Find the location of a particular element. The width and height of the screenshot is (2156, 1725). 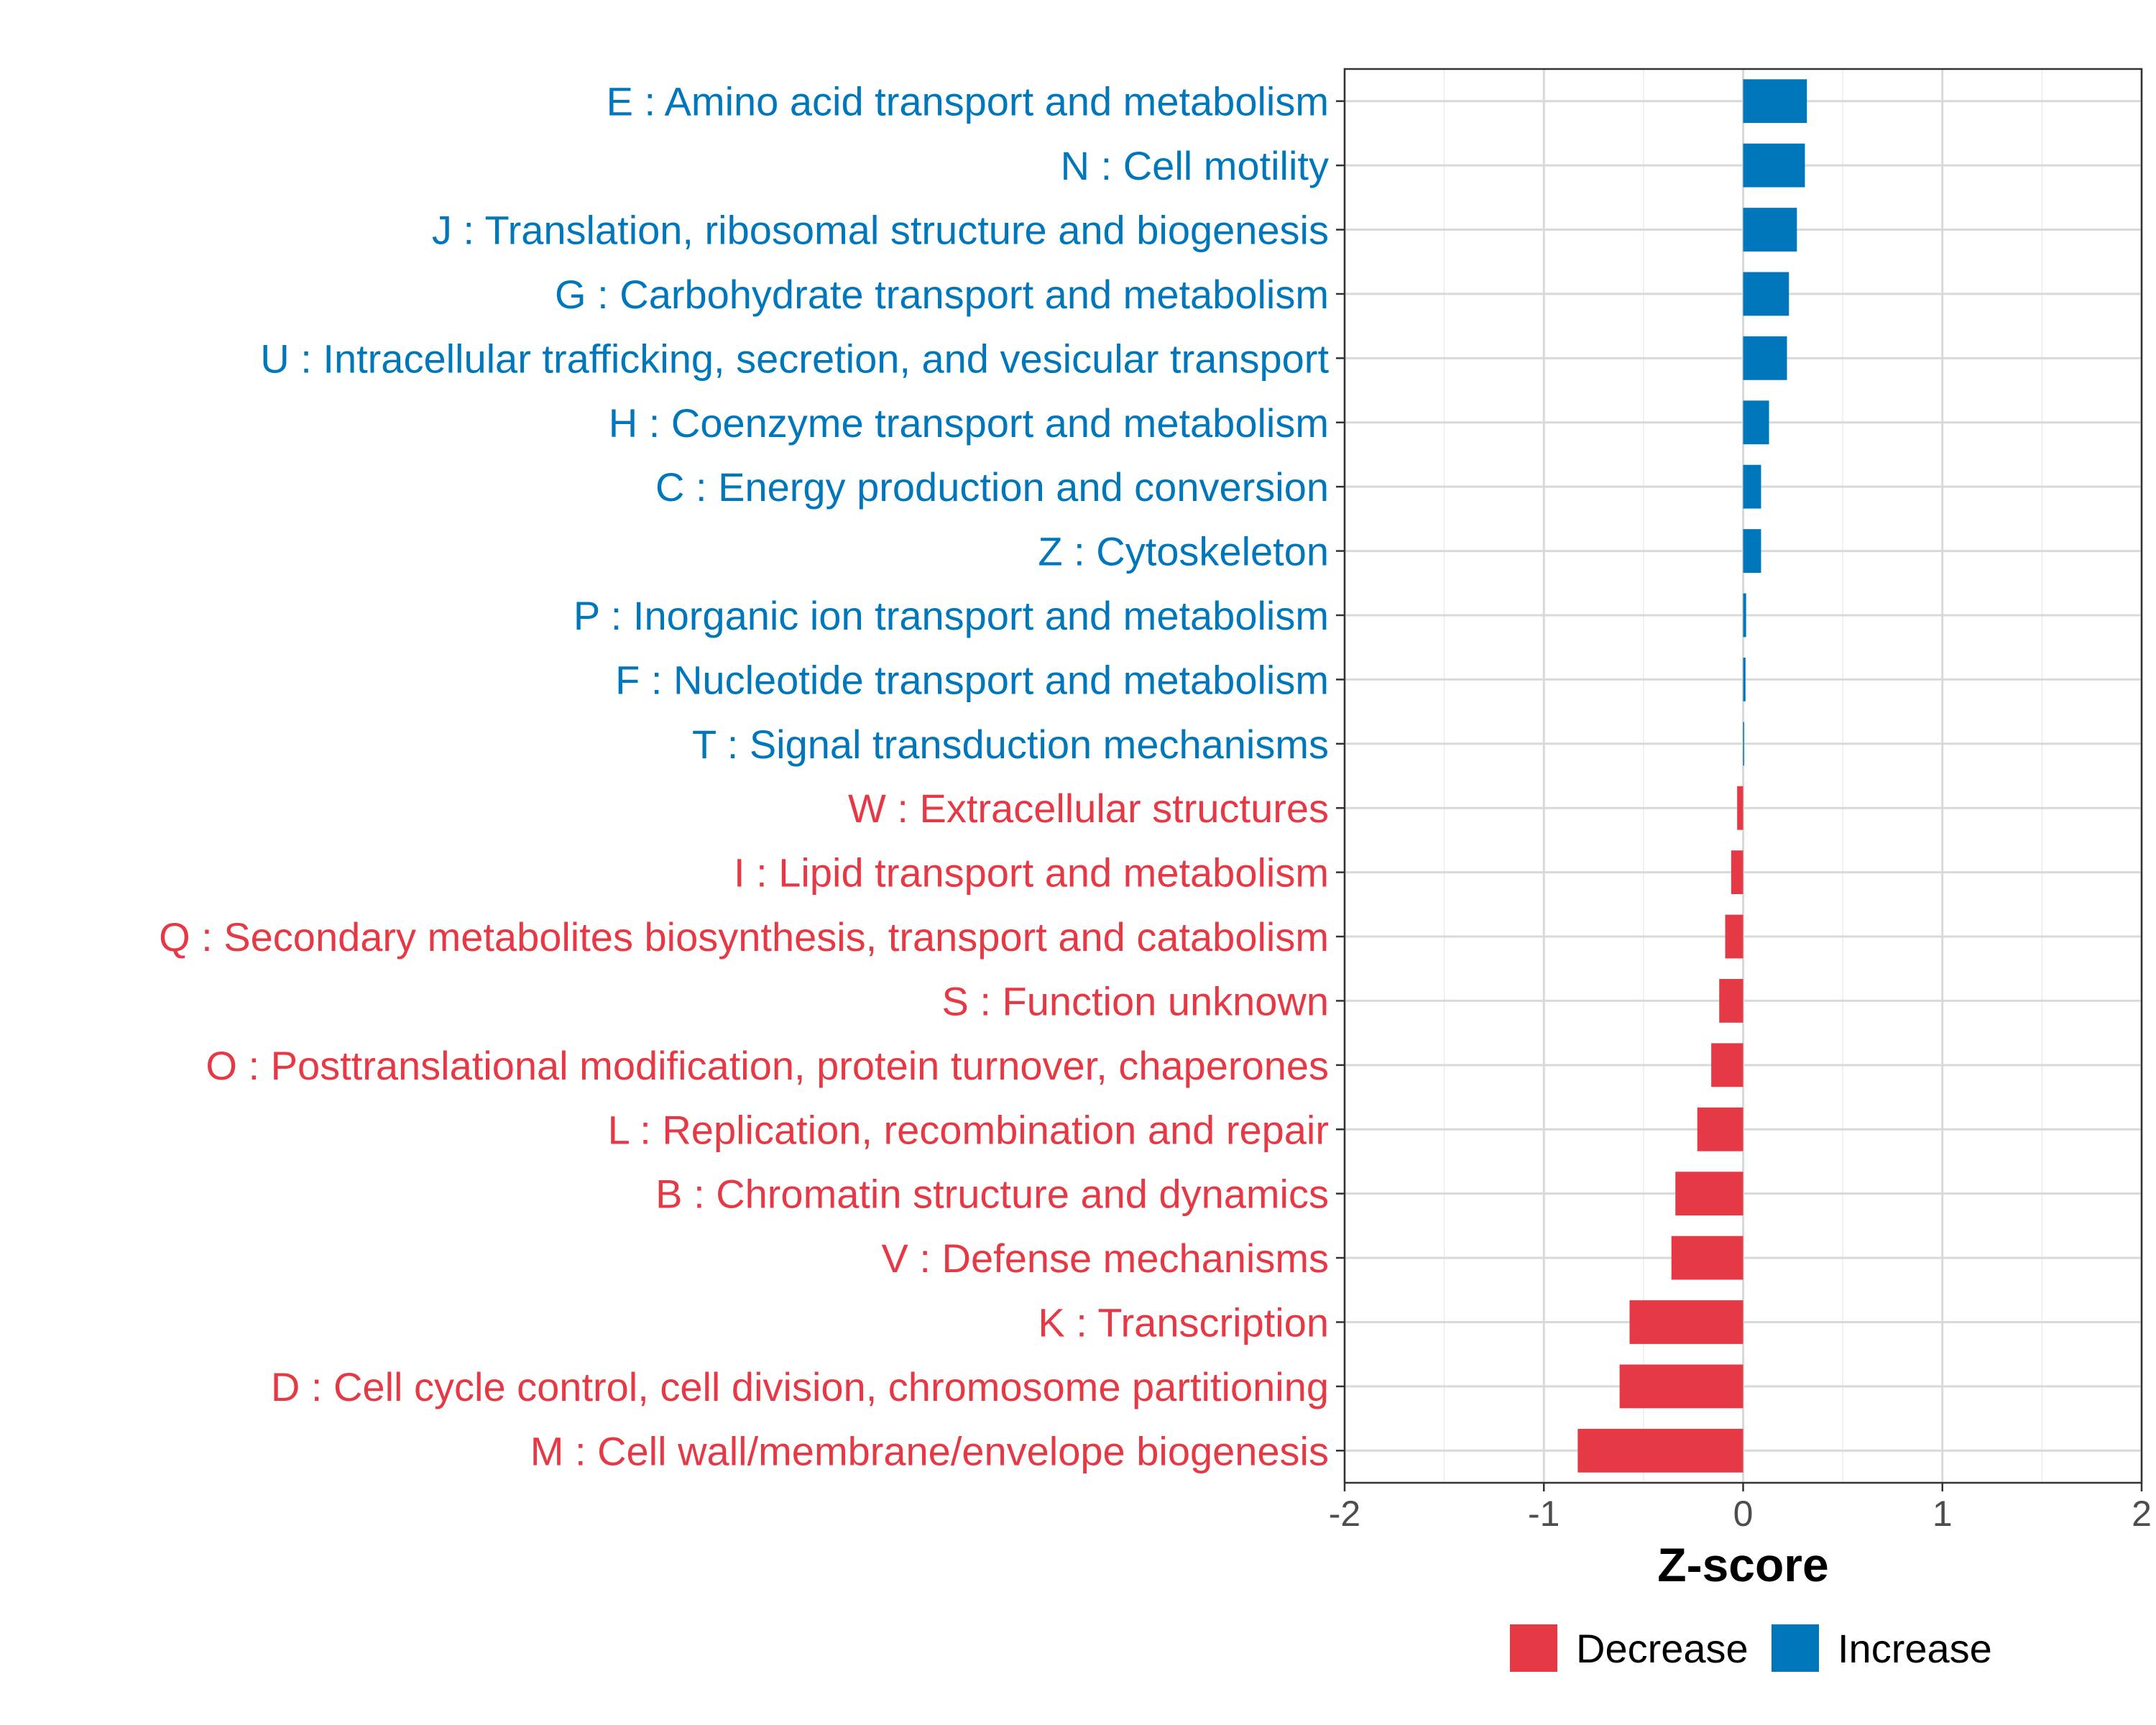

x-tick-label: 0 is located at coordinates (1744, 1514).